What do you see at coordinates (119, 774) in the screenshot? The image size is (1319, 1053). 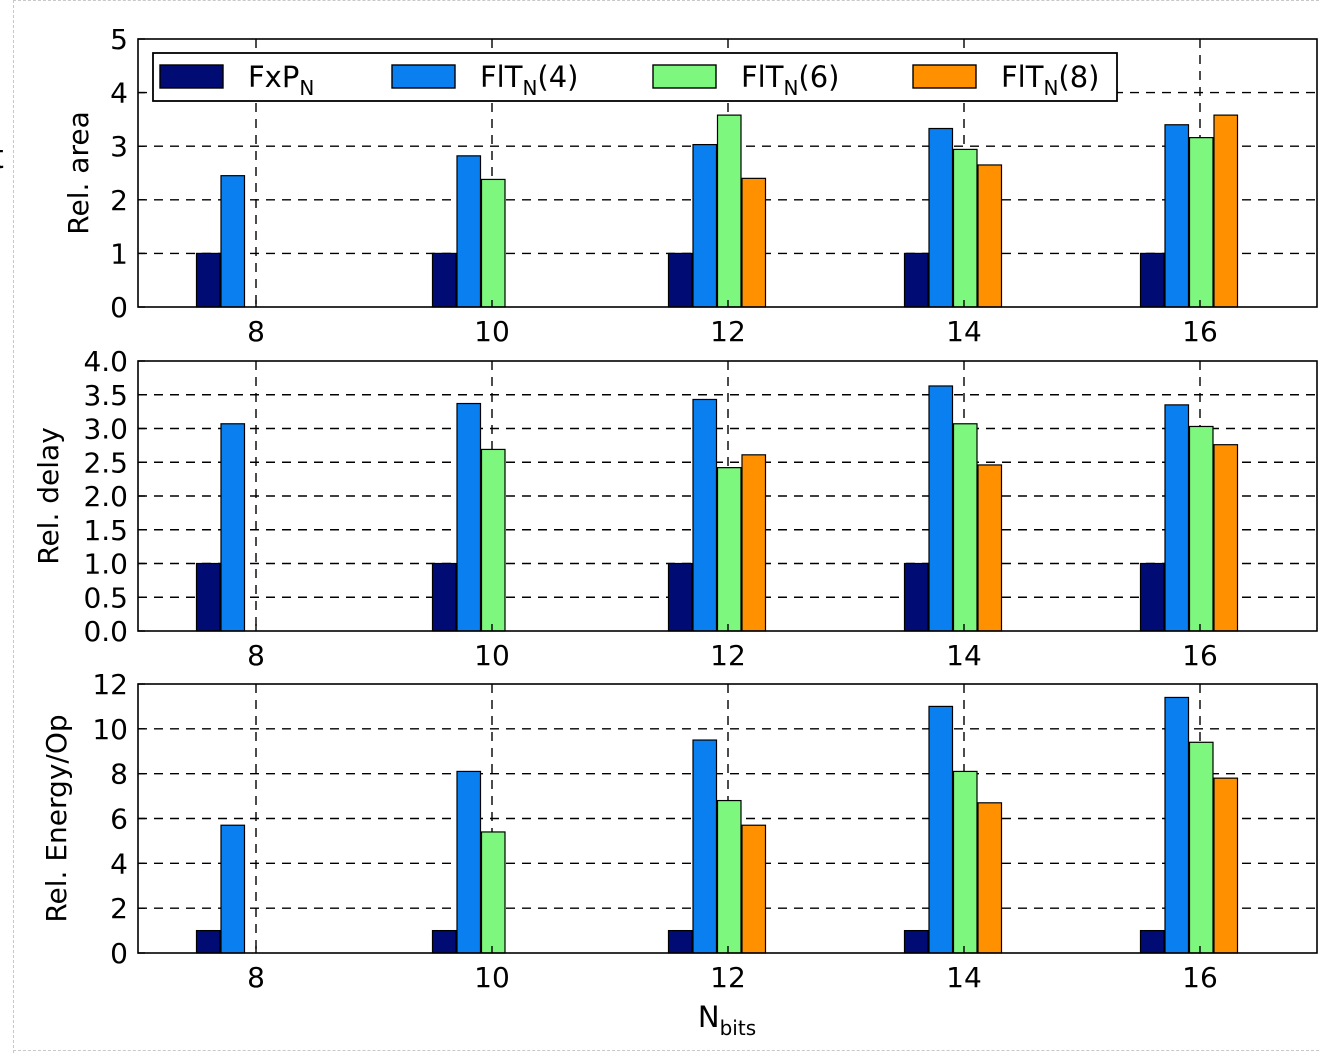 I see `y-tick-label: 8` at bounding box center [119, 774].